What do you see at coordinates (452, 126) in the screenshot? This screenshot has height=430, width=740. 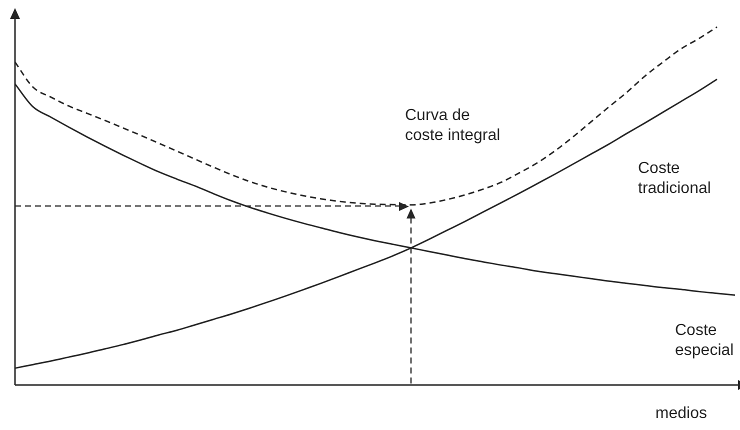 I see `text: Curva de coste integral` at bounding box center [452, 126].